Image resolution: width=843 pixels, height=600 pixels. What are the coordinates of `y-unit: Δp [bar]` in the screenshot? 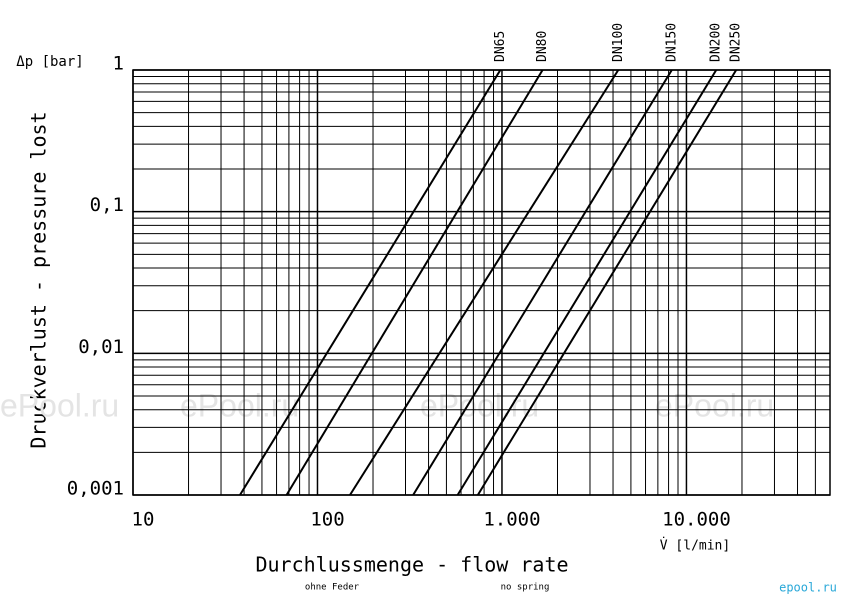 It's located at (49, 62).